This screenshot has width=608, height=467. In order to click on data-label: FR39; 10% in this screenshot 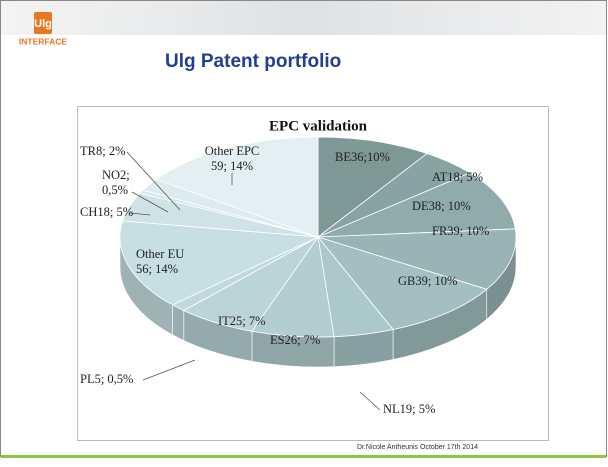, I will do `click(460, 231)`.